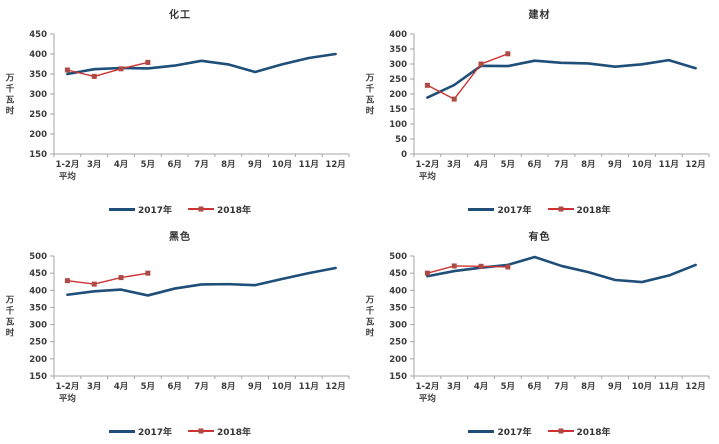  Describe the element at coordinates (180, 237) in the screenshot. I see `chart-title-ferrous: 黑色` at that location.